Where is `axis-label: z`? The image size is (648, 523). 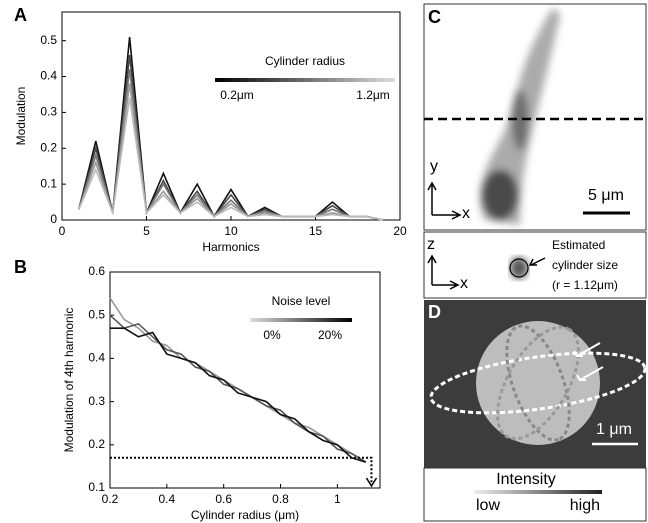 axis-label: z is located at coordinates (431, 244).